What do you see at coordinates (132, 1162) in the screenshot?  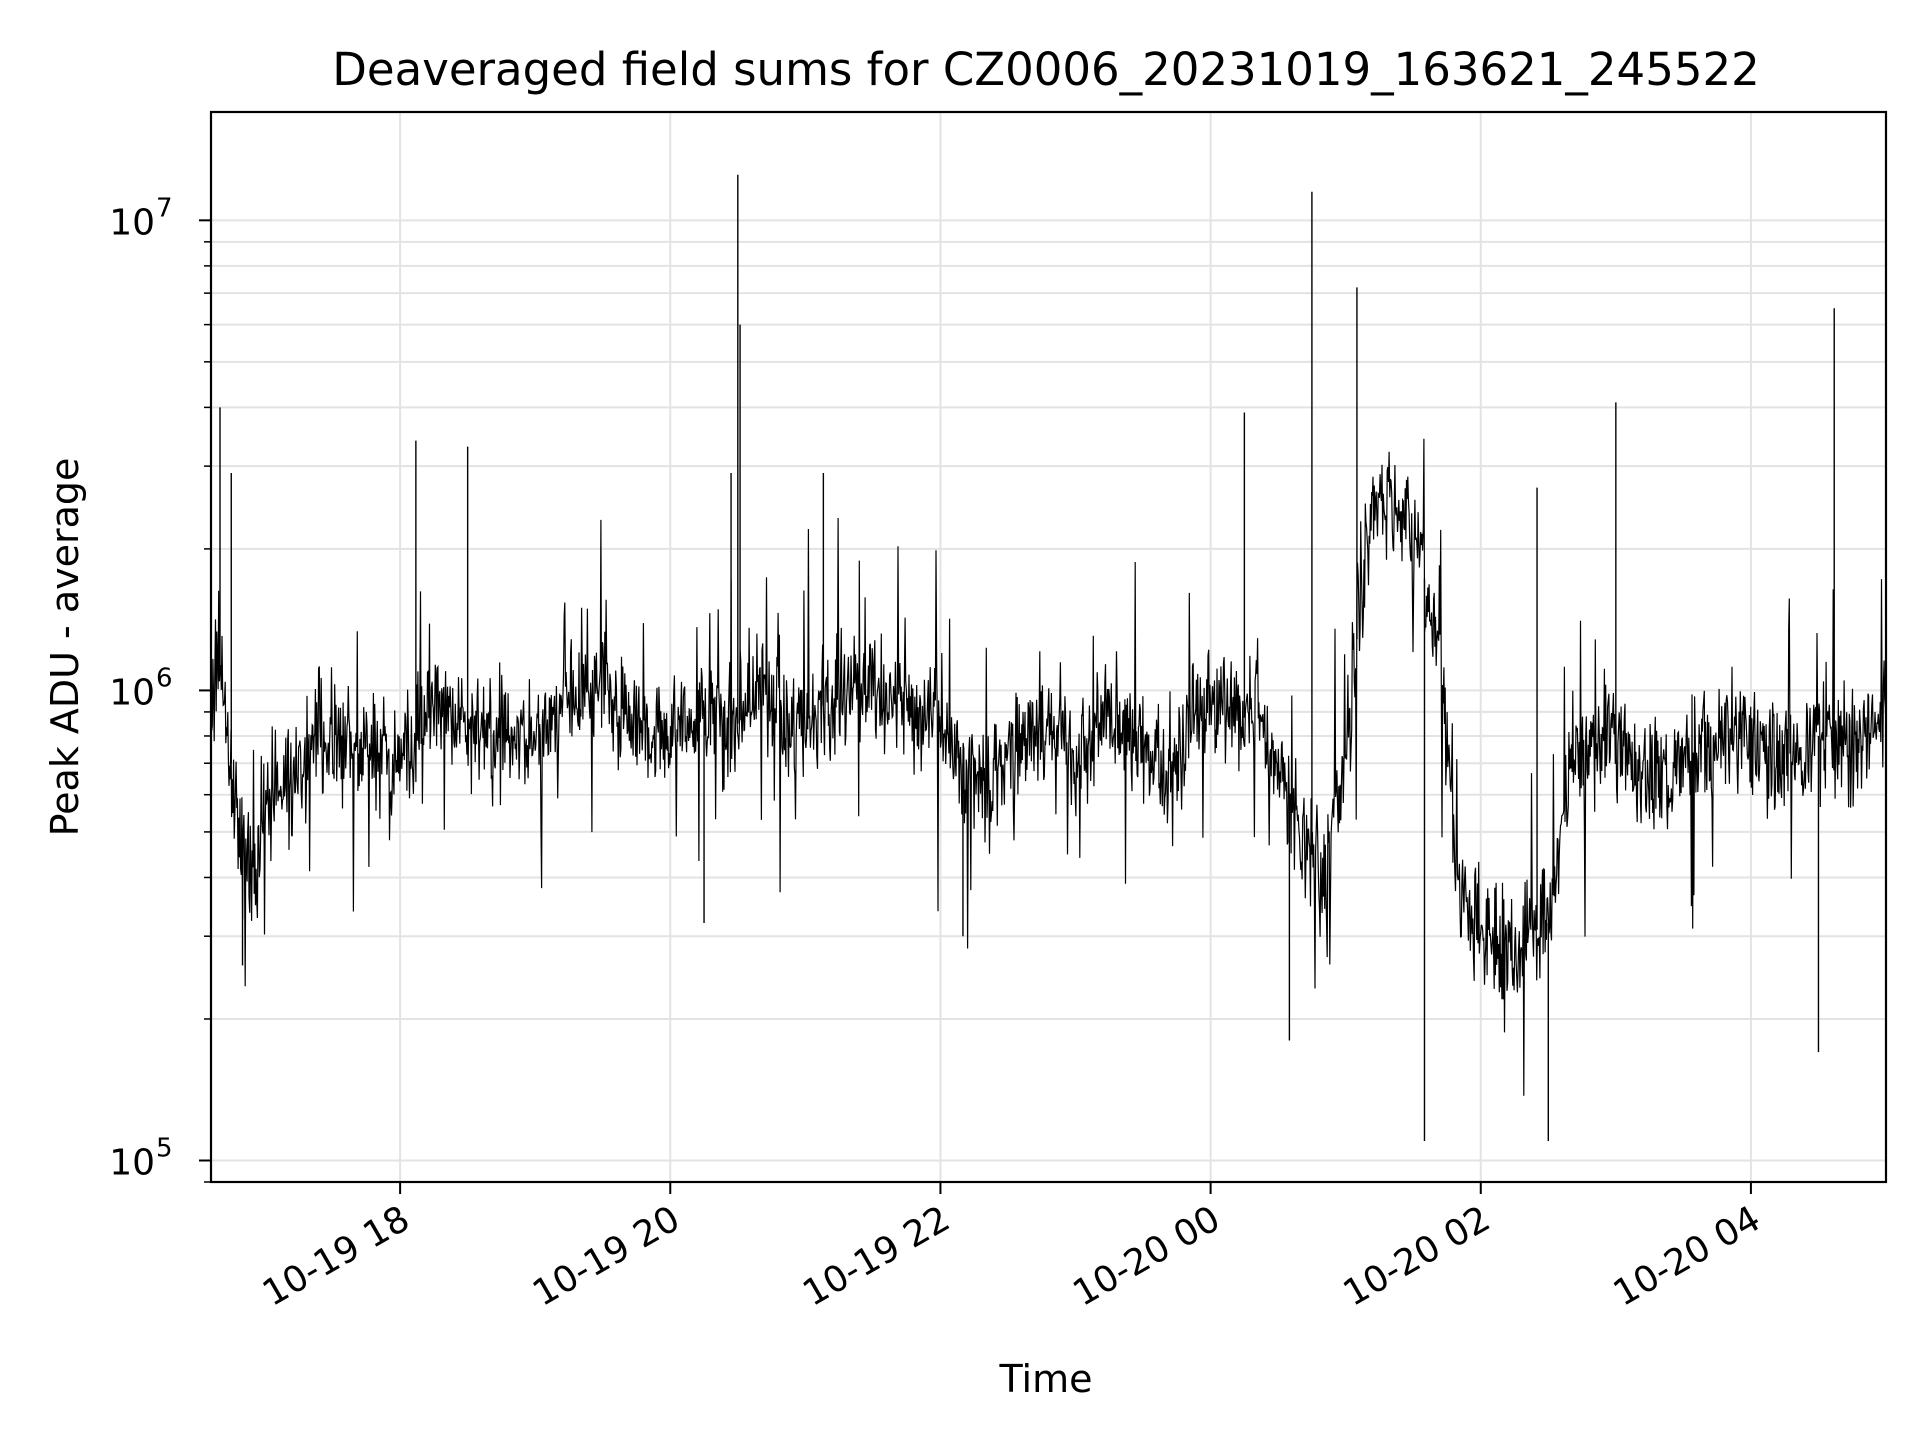 I see `y-tick-label-0: 10` at bounding box center [132, 1162].